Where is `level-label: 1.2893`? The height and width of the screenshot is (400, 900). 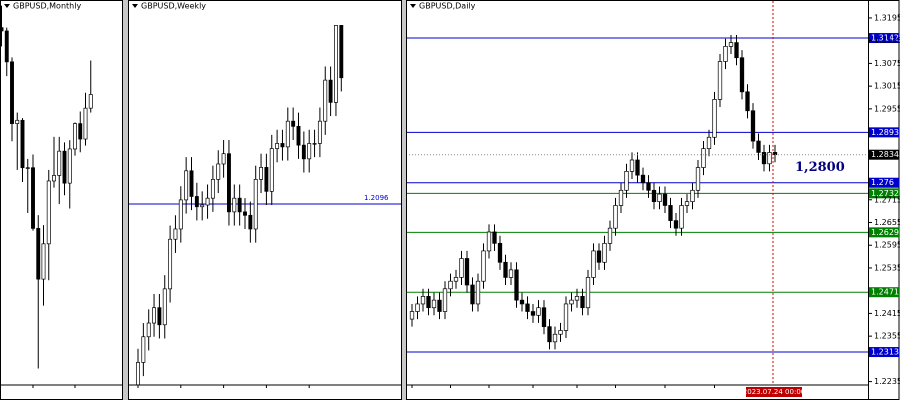 level-label: 1.2893 is located at coordinates (885, 132).